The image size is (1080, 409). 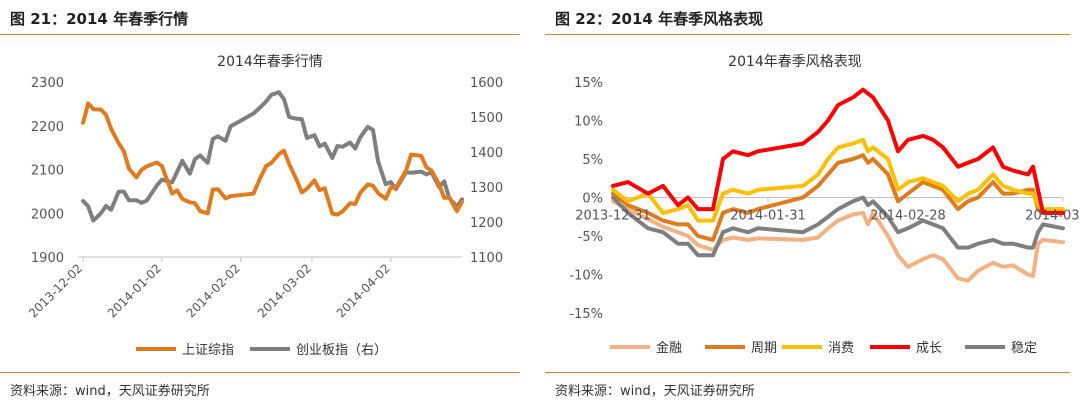 I want to click on y-tick-label: -15%, so click(x=586, y=314).